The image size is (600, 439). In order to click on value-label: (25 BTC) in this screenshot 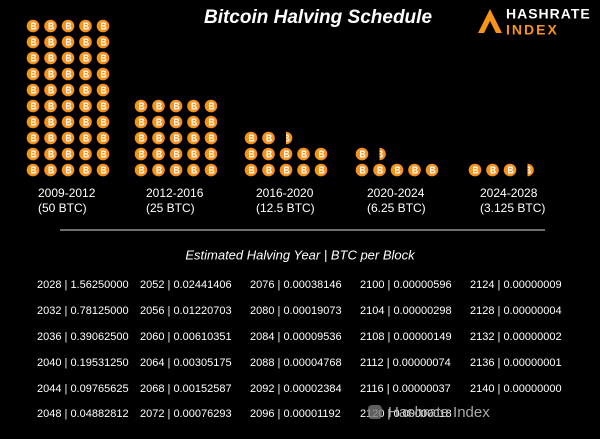, I will do `click(170, 208)`.